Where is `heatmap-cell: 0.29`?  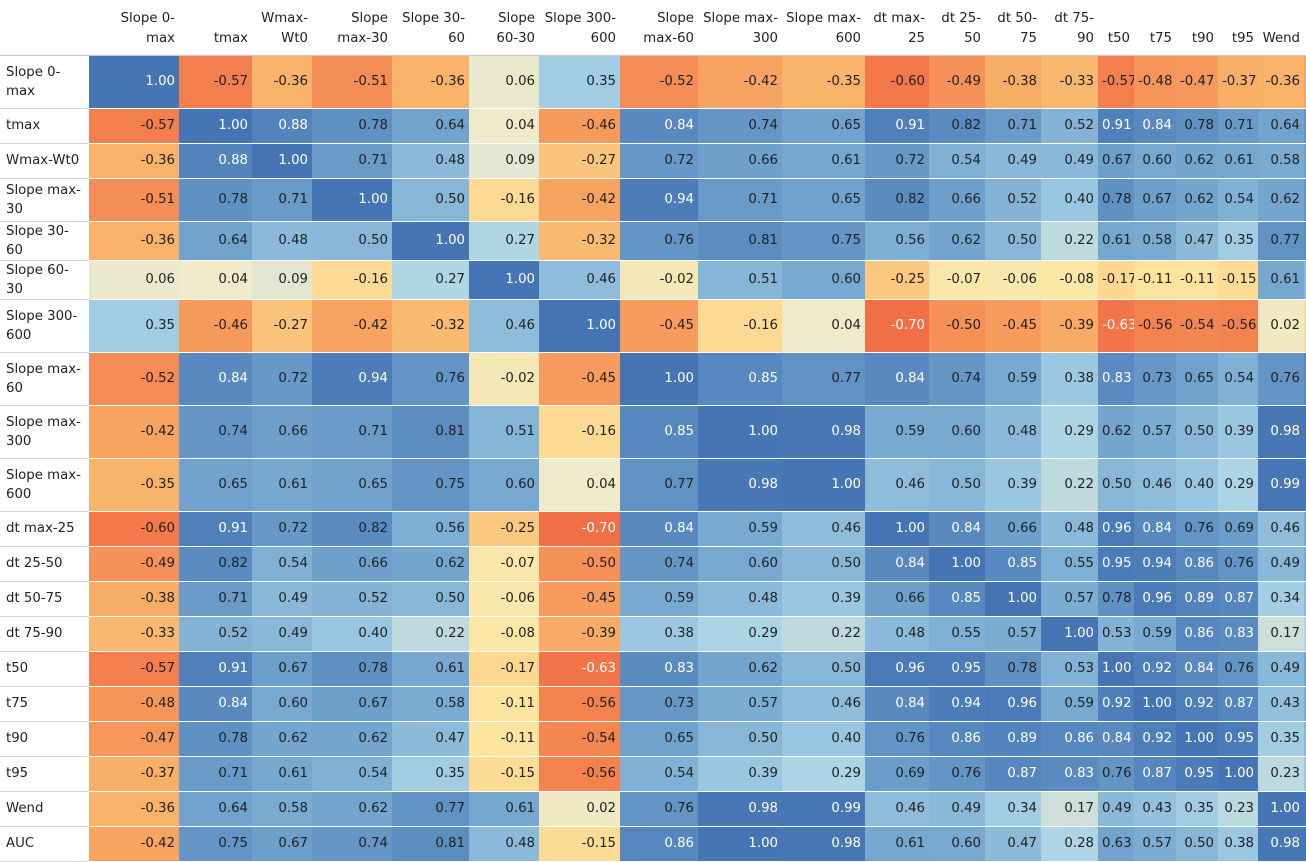 heatmap-cell: 0.29 is located at coordinates (1238, 485).